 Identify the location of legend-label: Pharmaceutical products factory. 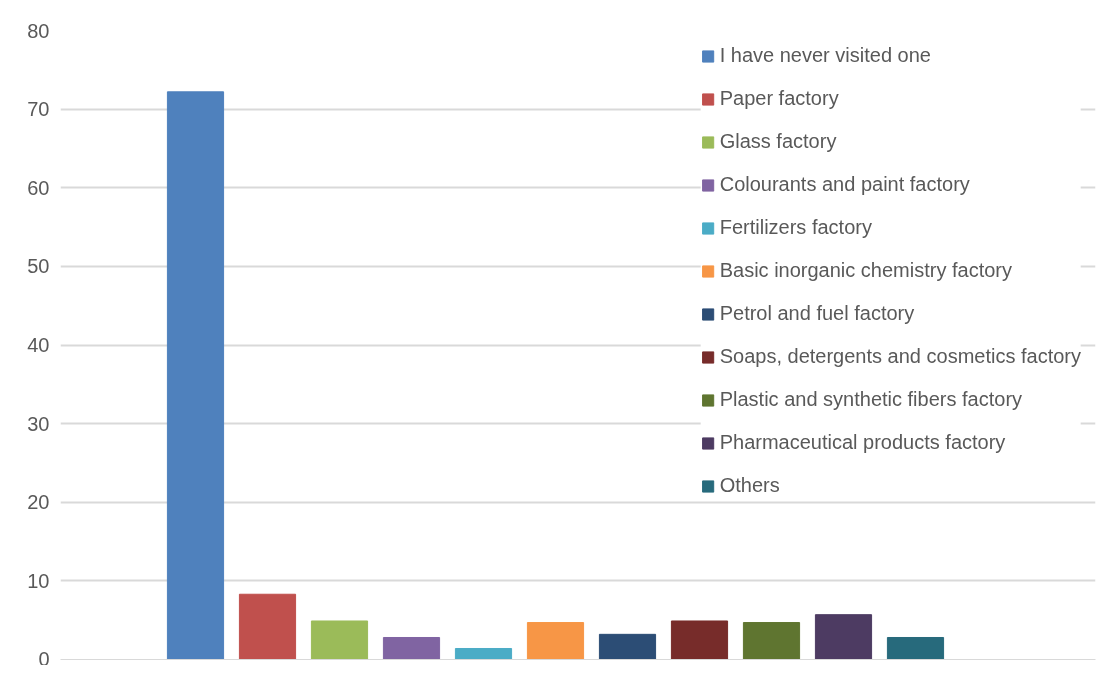
(862, 442).